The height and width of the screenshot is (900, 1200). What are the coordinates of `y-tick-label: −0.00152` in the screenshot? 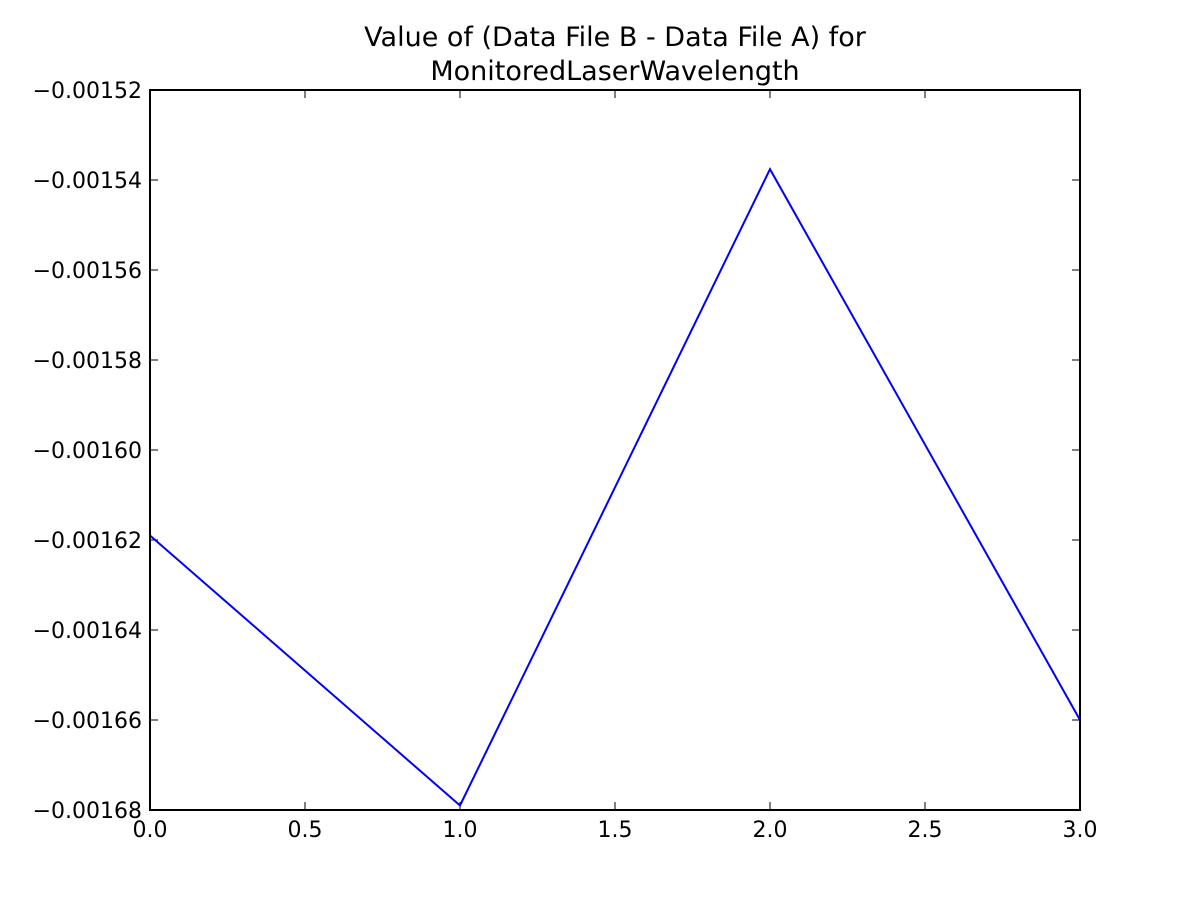 It's located at (87, 91).